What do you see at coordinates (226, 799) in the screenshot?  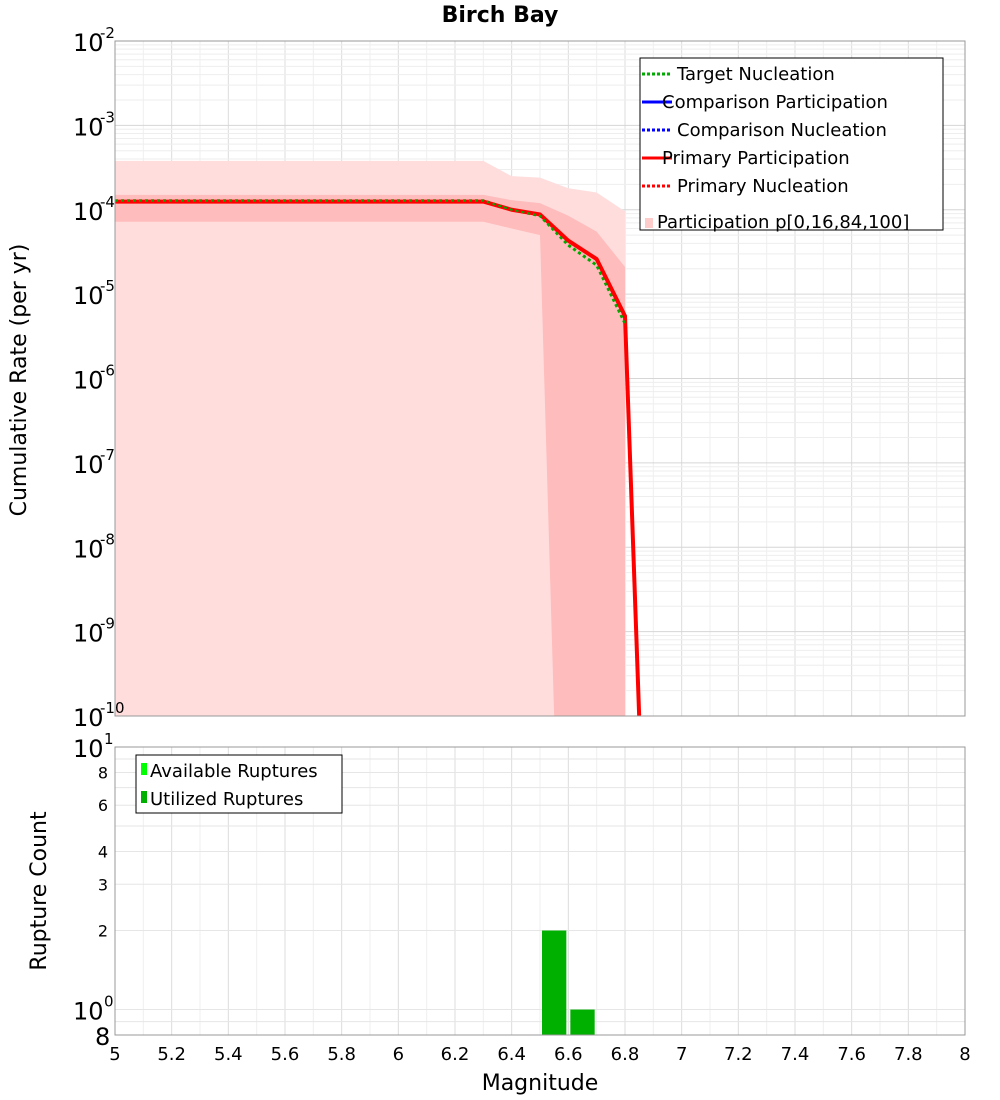 I see `legend-label: Utilized Ruptures` at bounding box center [226, 799].